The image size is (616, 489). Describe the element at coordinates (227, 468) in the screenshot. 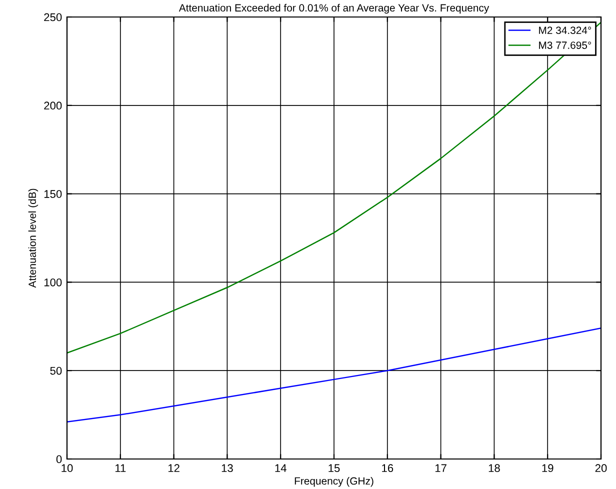

I see `x-tick-label: 13` at that location.